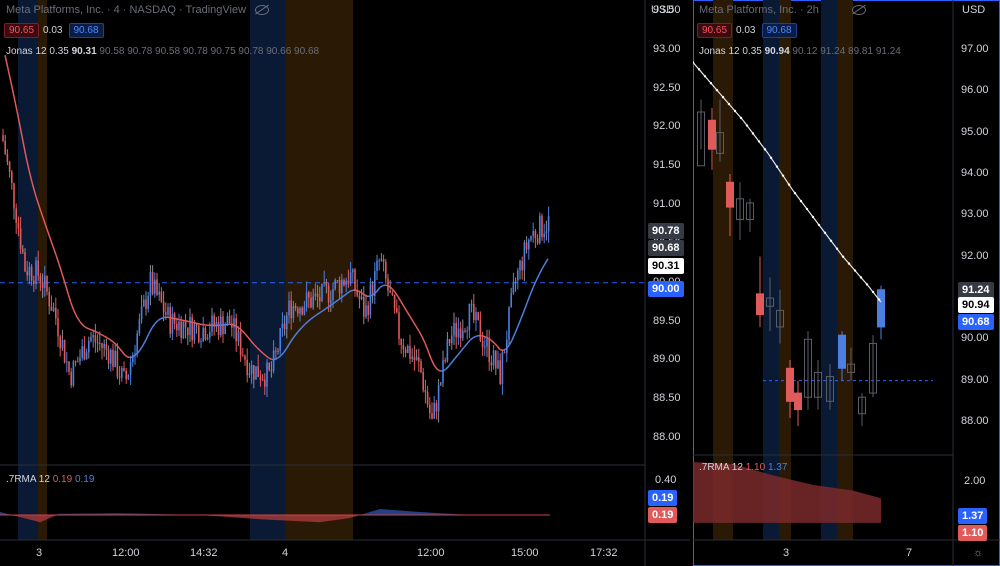  Describe the element at coordinates (743, 467) in the screenshot. I see `right-osc-legend: .7RMA 12 1.10 1.37` at that location.